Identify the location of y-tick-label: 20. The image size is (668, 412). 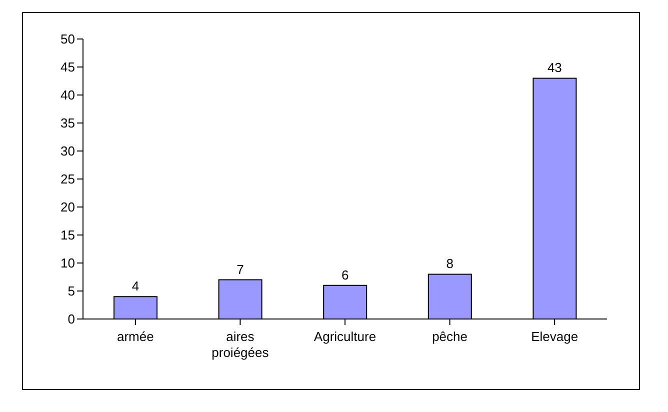
(67, 207).